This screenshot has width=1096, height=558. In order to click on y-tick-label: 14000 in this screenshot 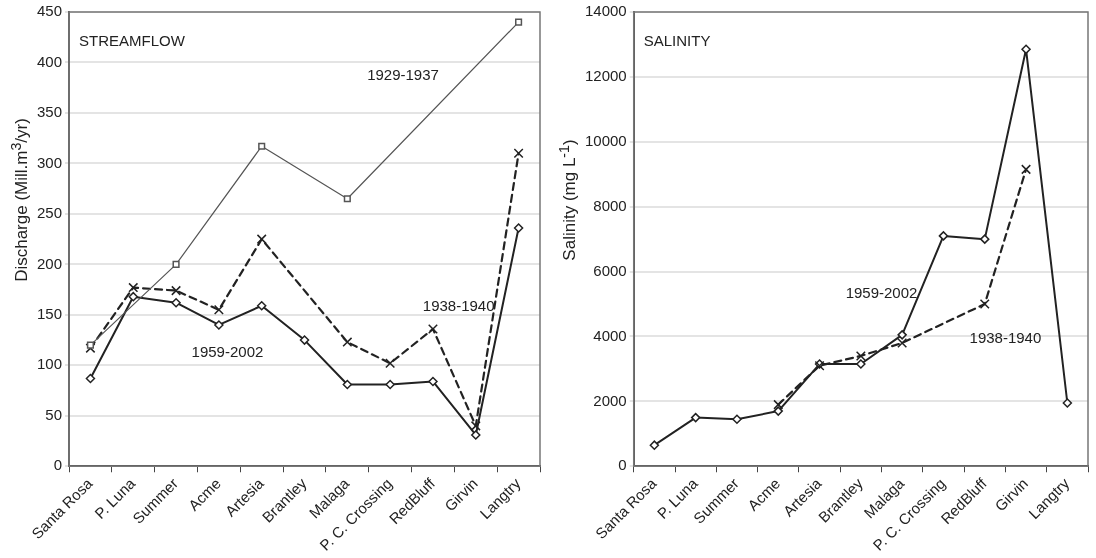, I will do `click(605, 11)`.